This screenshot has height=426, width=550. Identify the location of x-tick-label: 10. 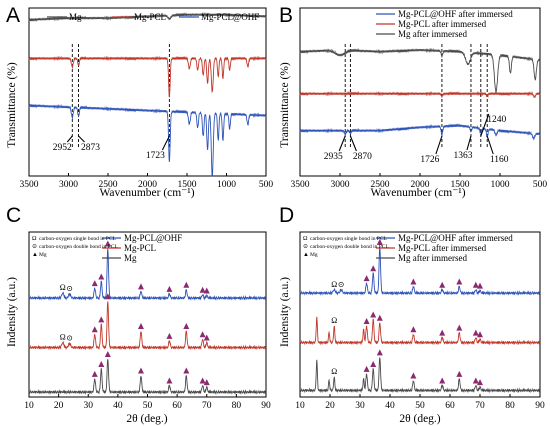
(300, 406).